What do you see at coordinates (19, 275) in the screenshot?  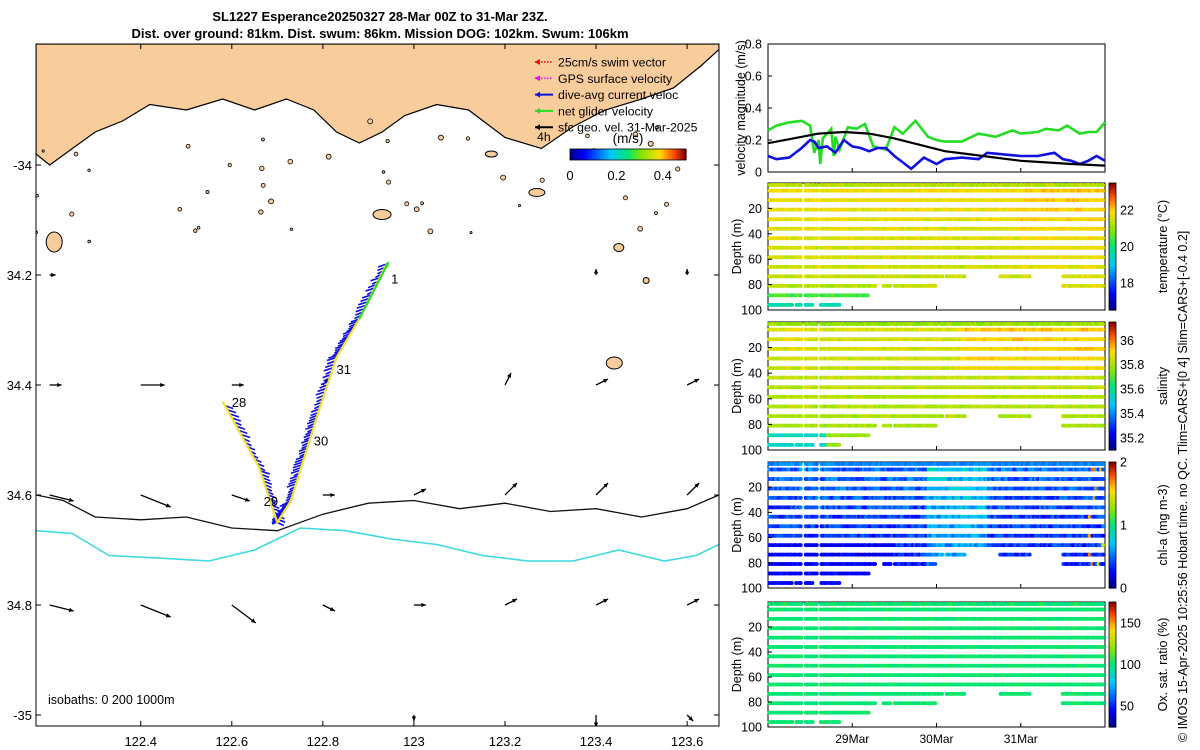 I see `y-tick-label: 34.2` at bounding box center [19, 275].